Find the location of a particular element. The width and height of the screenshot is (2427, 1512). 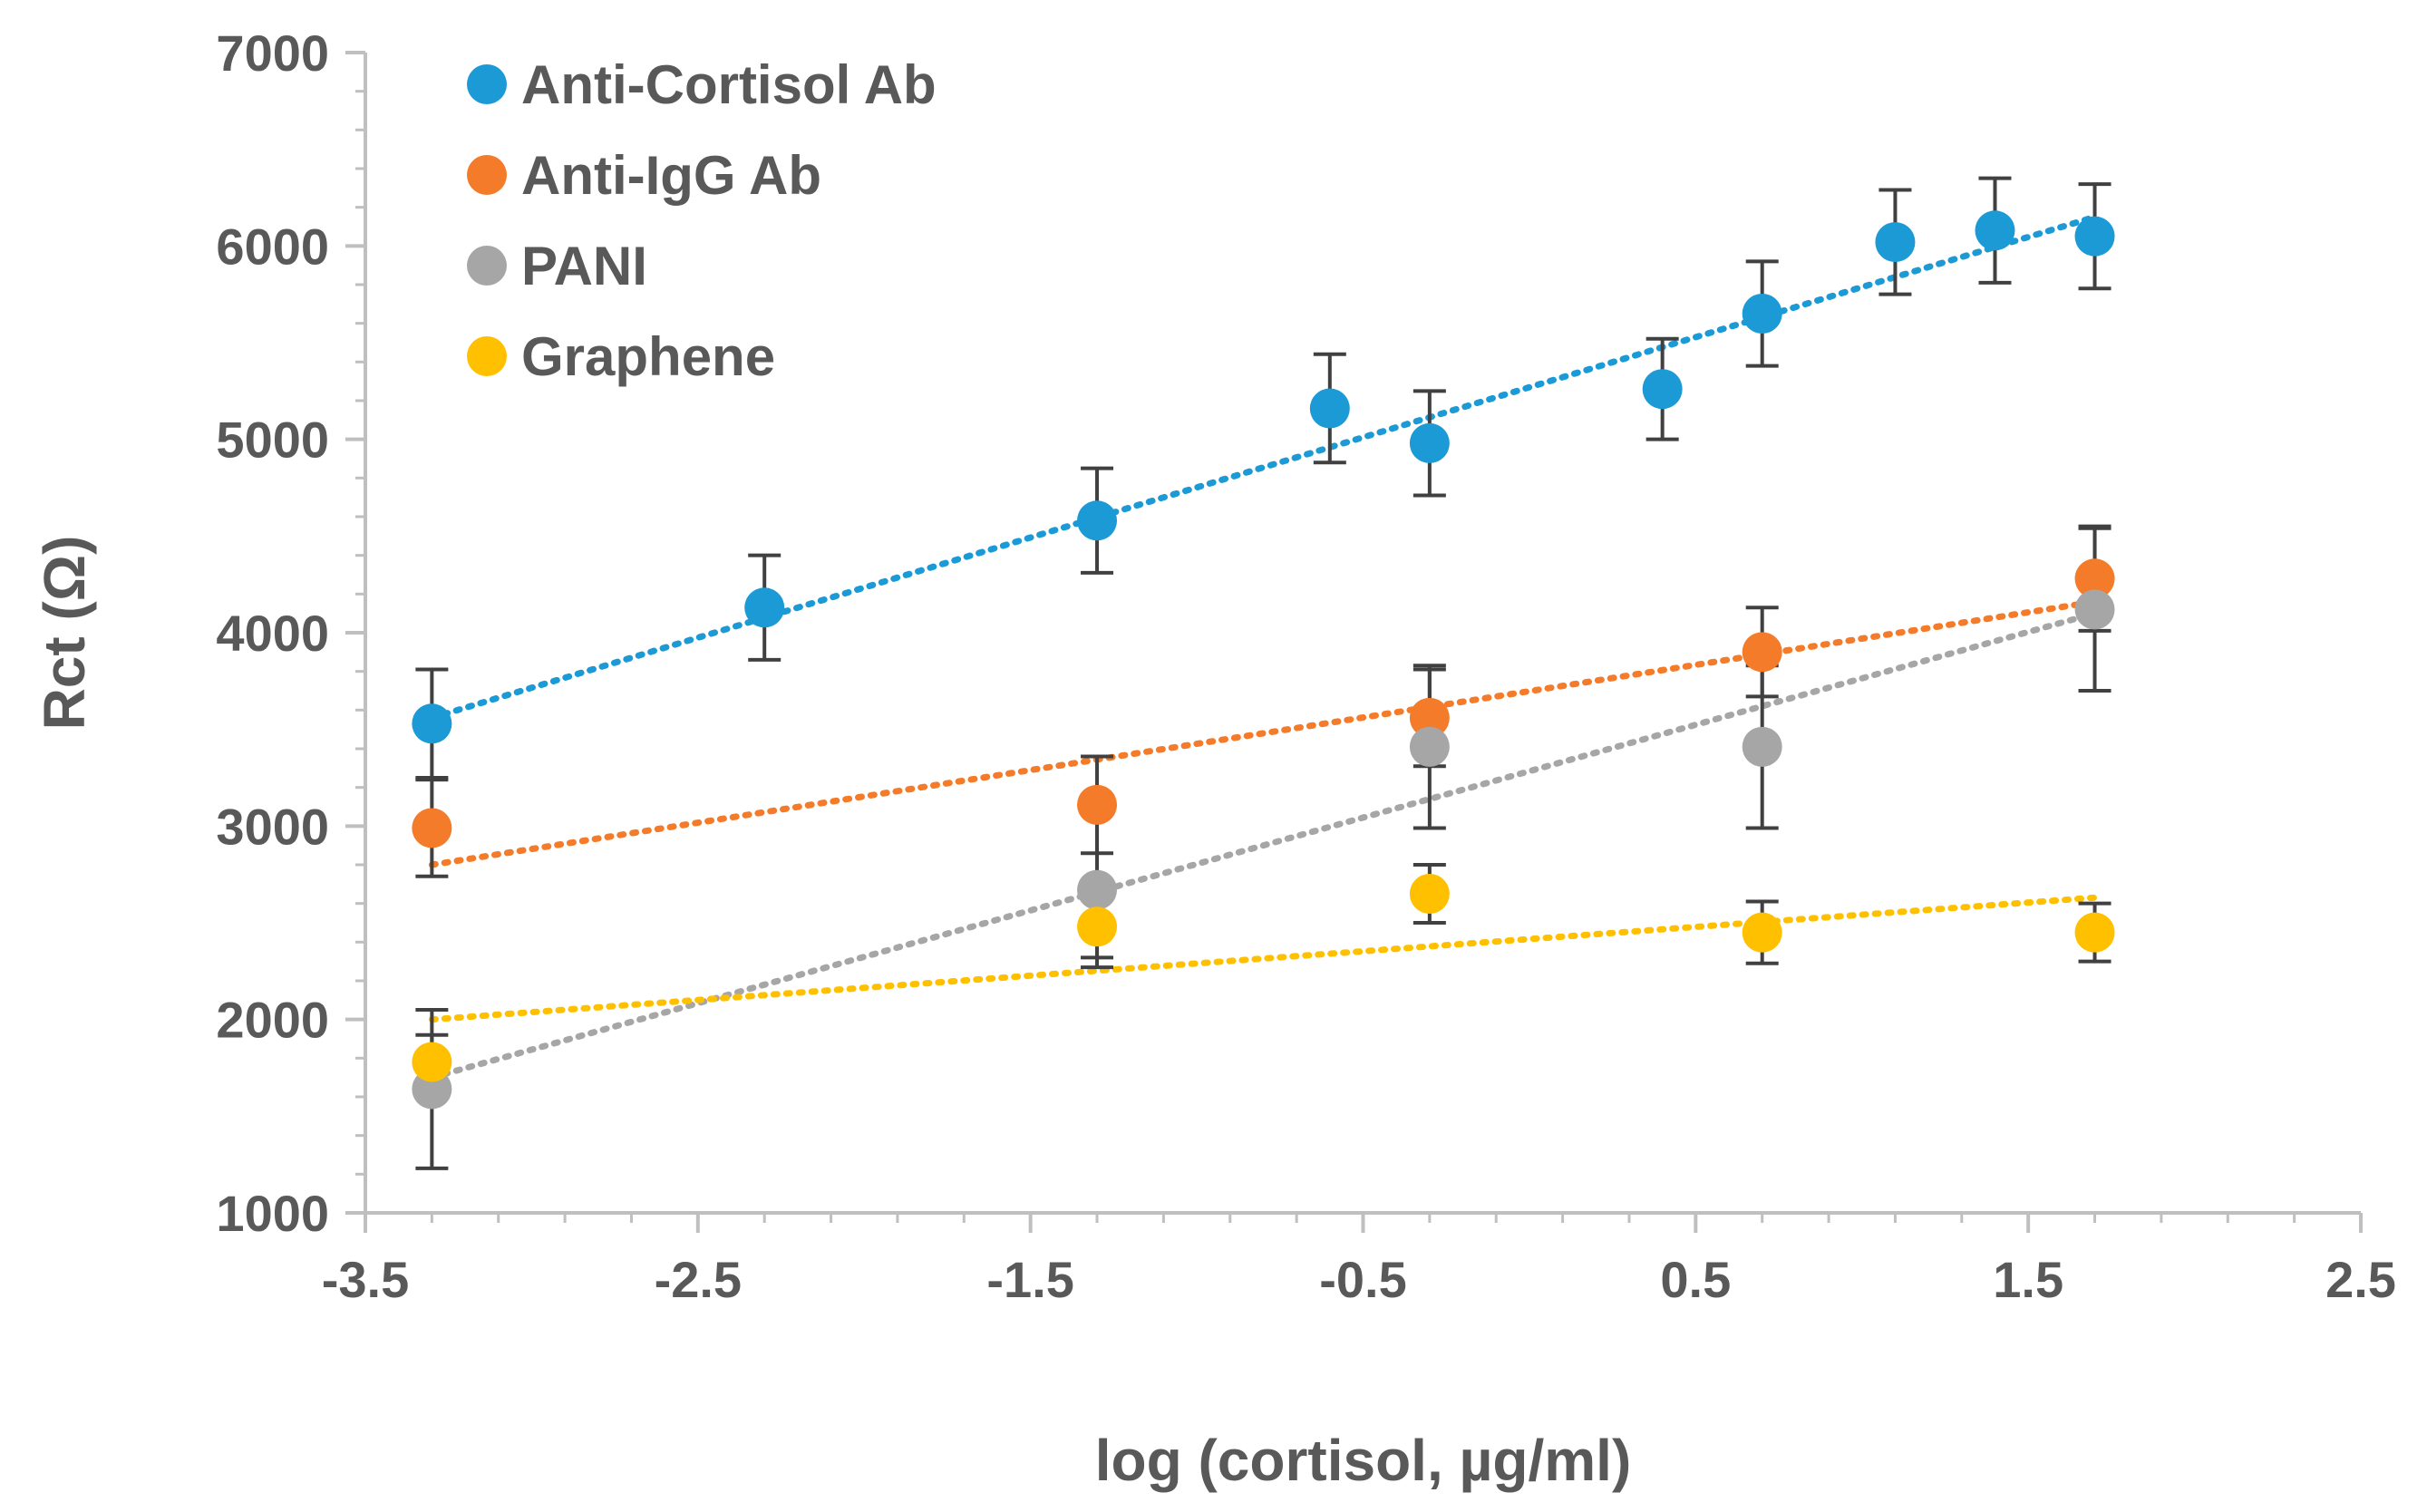

x-tick-label: 2.5 is located at coordinates (2360, 1279).